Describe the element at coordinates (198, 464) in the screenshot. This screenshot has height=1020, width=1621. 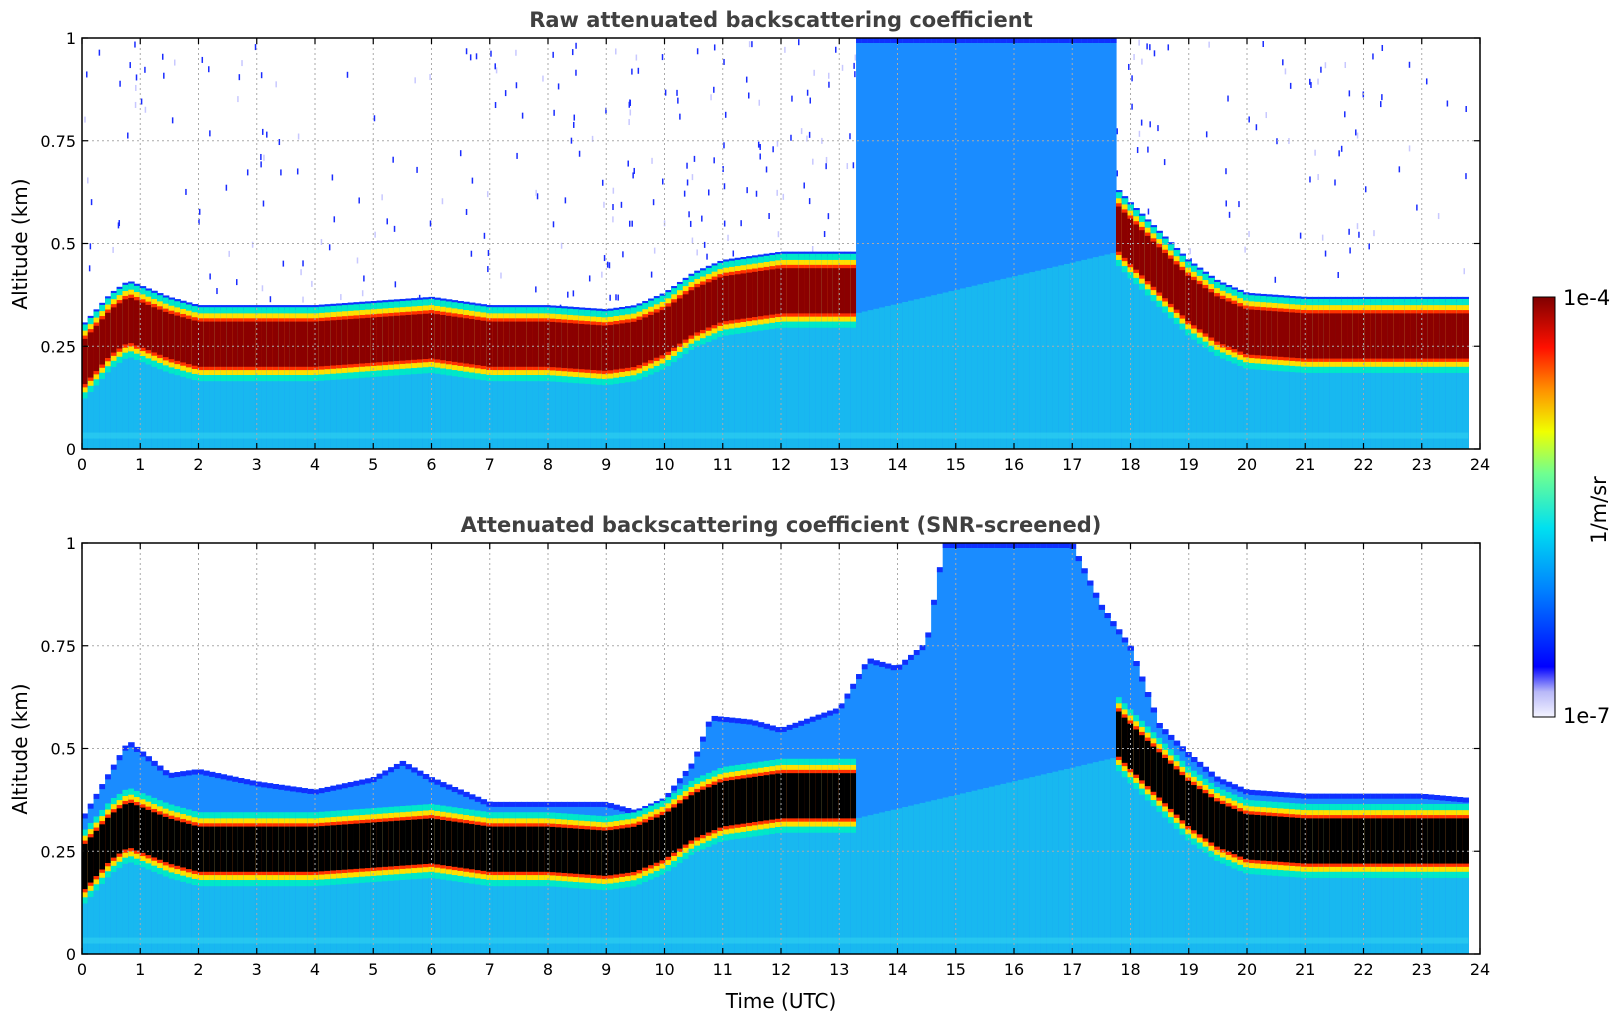
I see `x-tick-label: 2` at that location.